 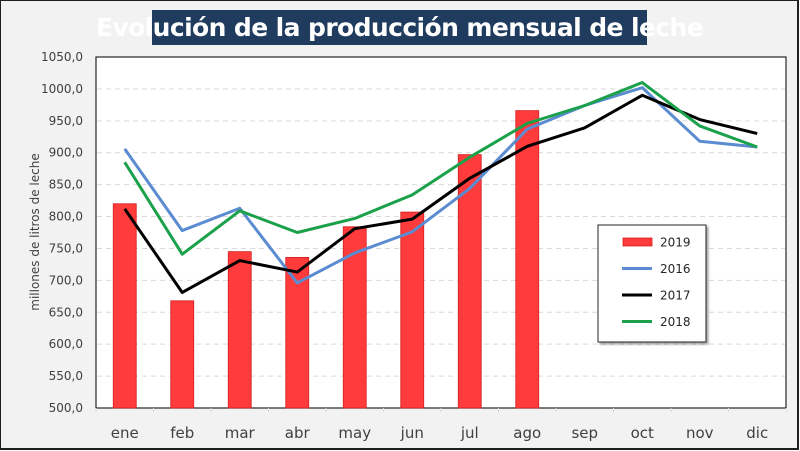 I want to click on bar-2019-ene, so click(x=124, y=306).